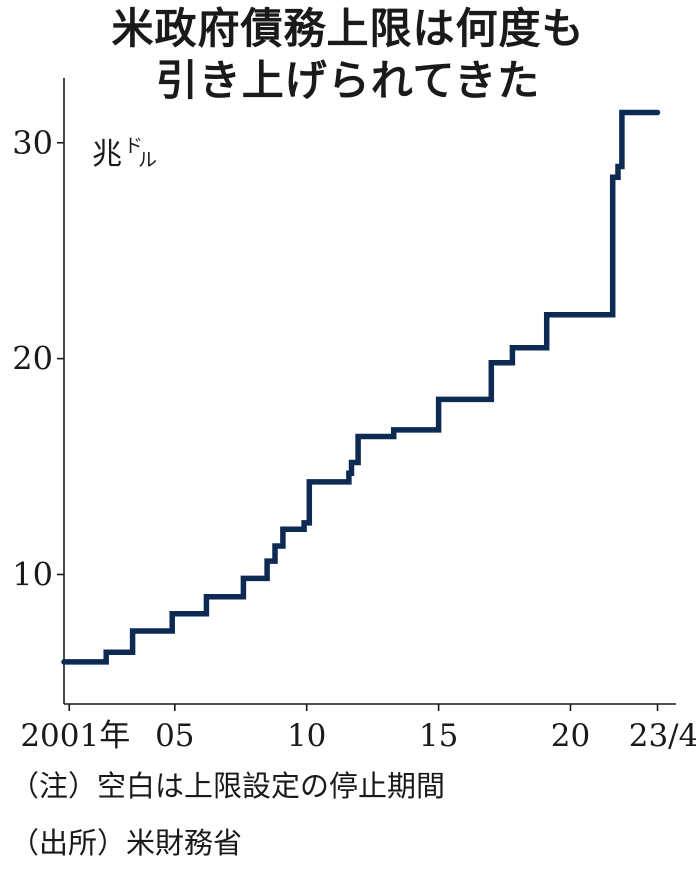 The image size is (696, 882). What do you see at coordinates (32, 359) in the screenshot?
I see `y-tick-label: 20` at bounding box center [32, 359].